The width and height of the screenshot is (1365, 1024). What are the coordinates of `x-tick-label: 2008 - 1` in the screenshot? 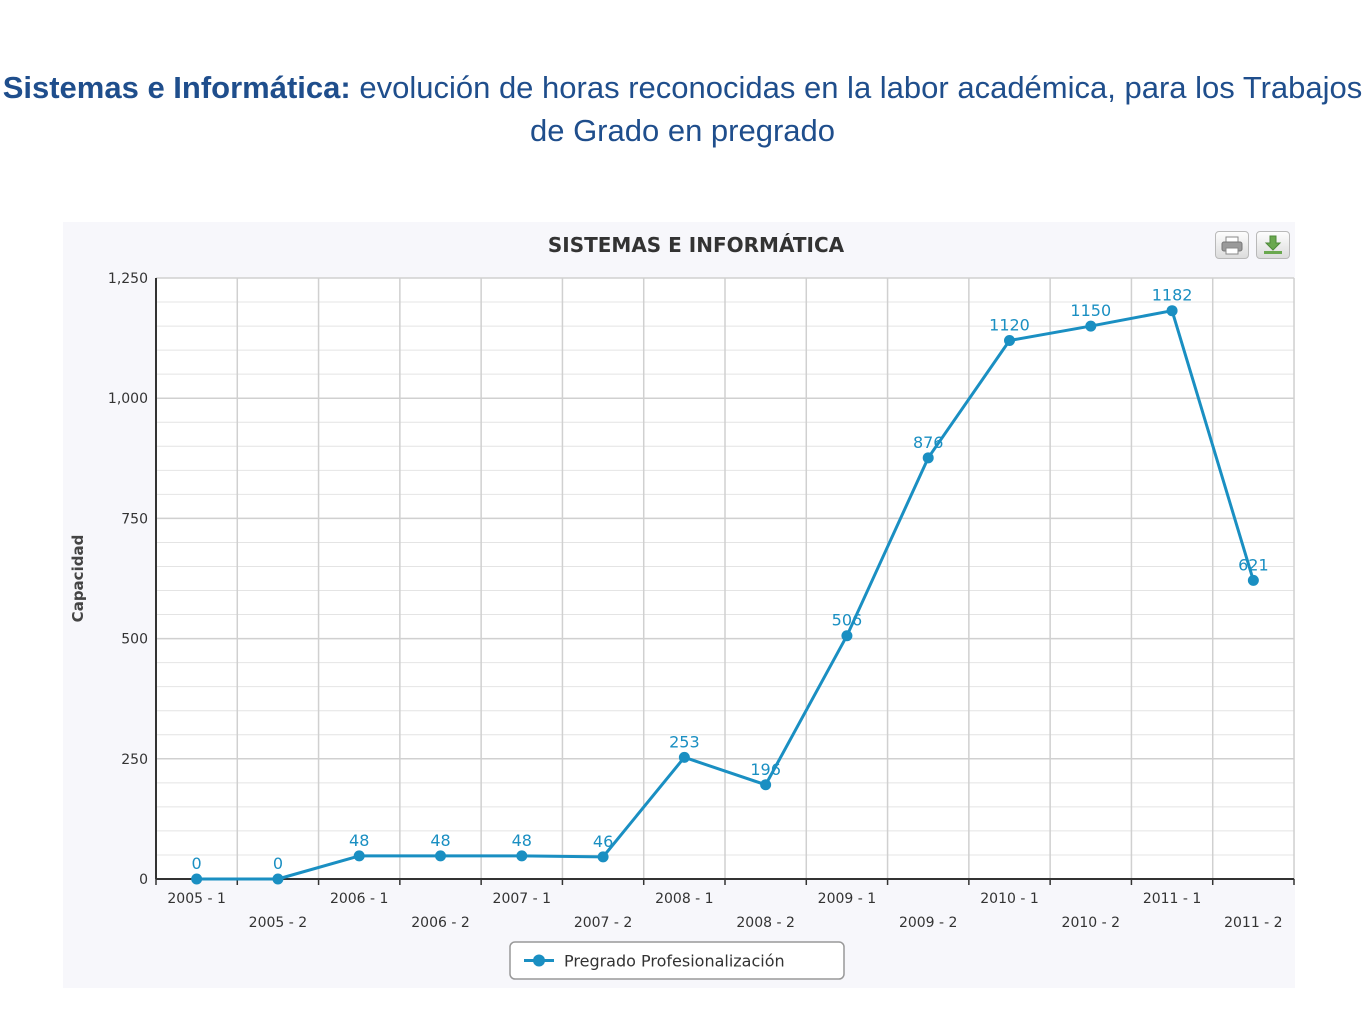 It's located at (684, 899).